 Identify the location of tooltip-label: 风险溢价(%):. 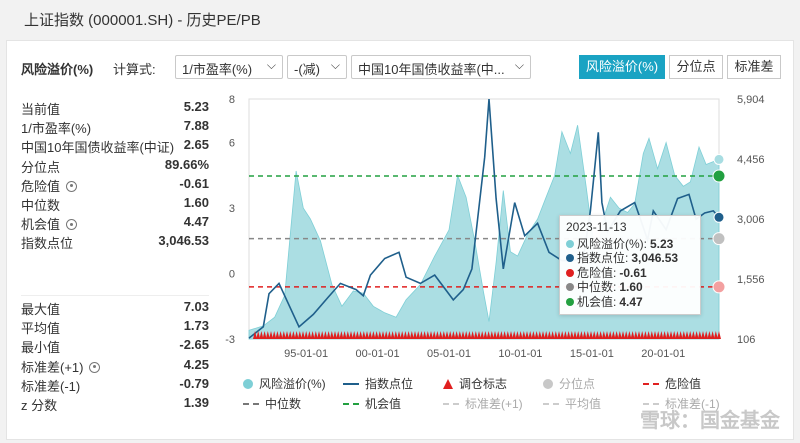
(612, 243).